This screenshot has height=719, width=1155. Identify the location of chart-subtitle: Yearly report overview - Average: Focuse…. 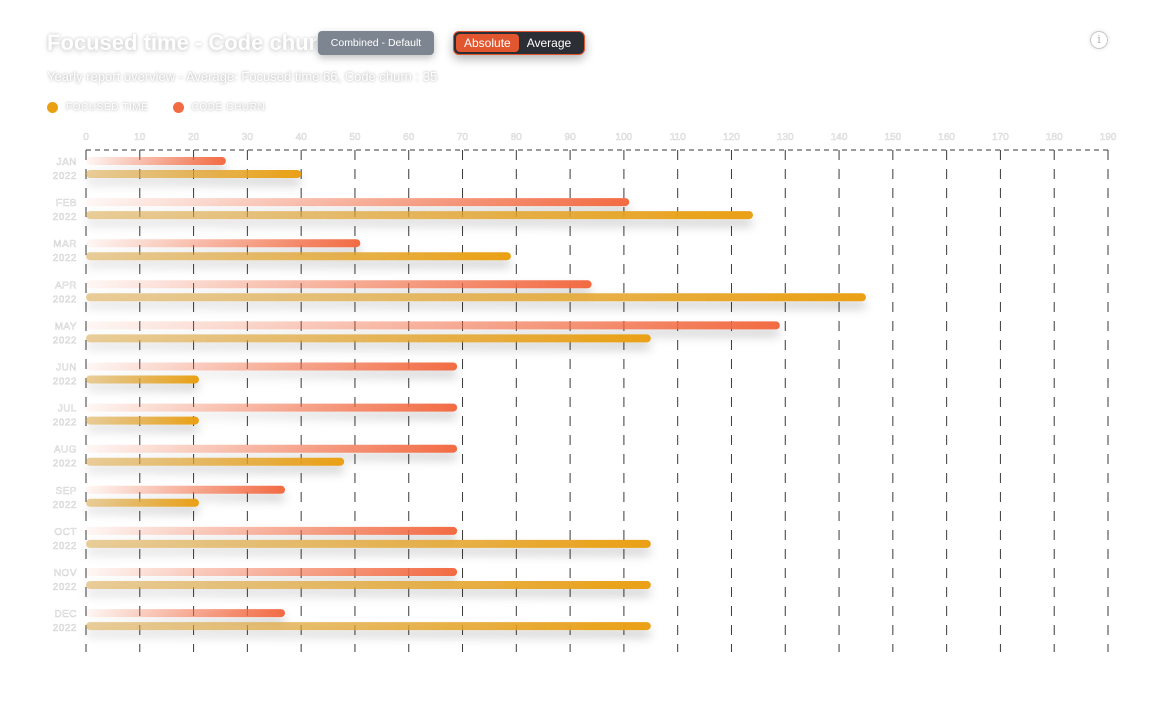
(242, 76).